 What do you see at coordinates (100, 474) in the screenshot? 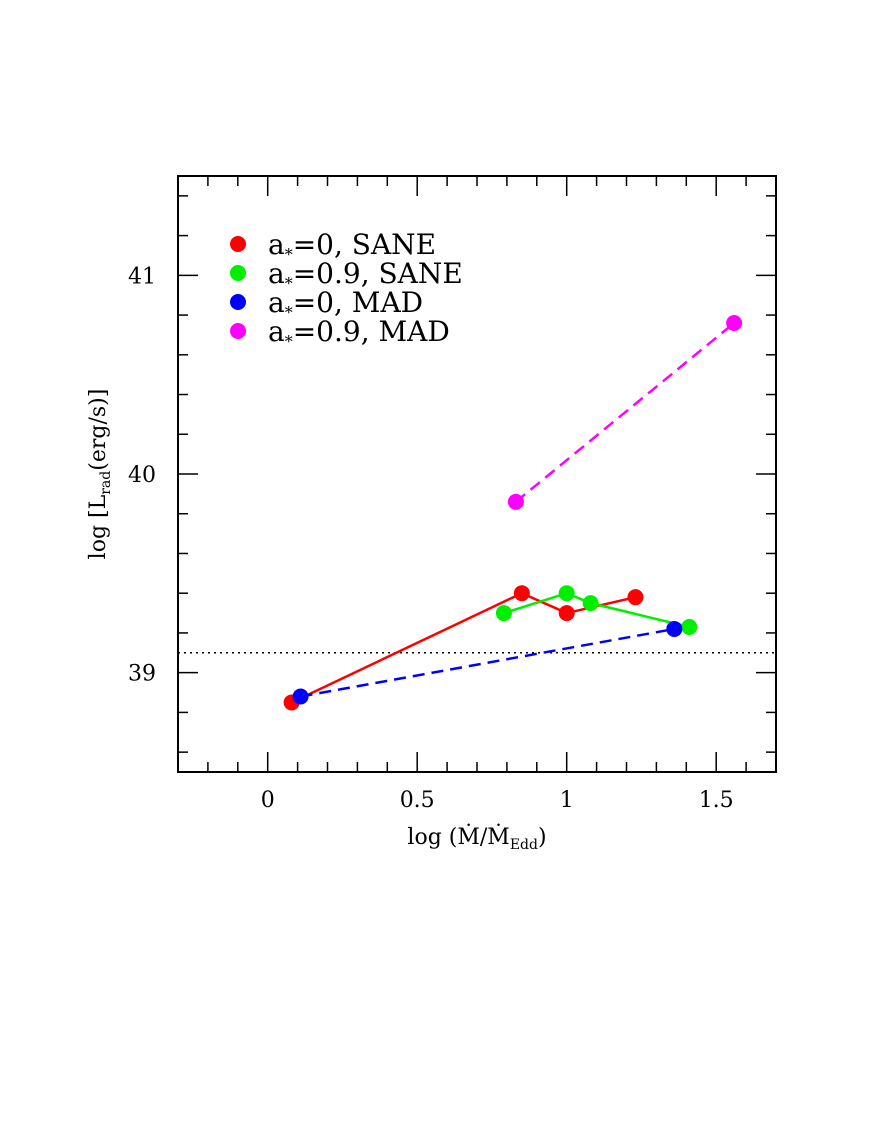
I see `y-axis-title: log [Lrad(erg/s)]` at bounding box center [100, 474].